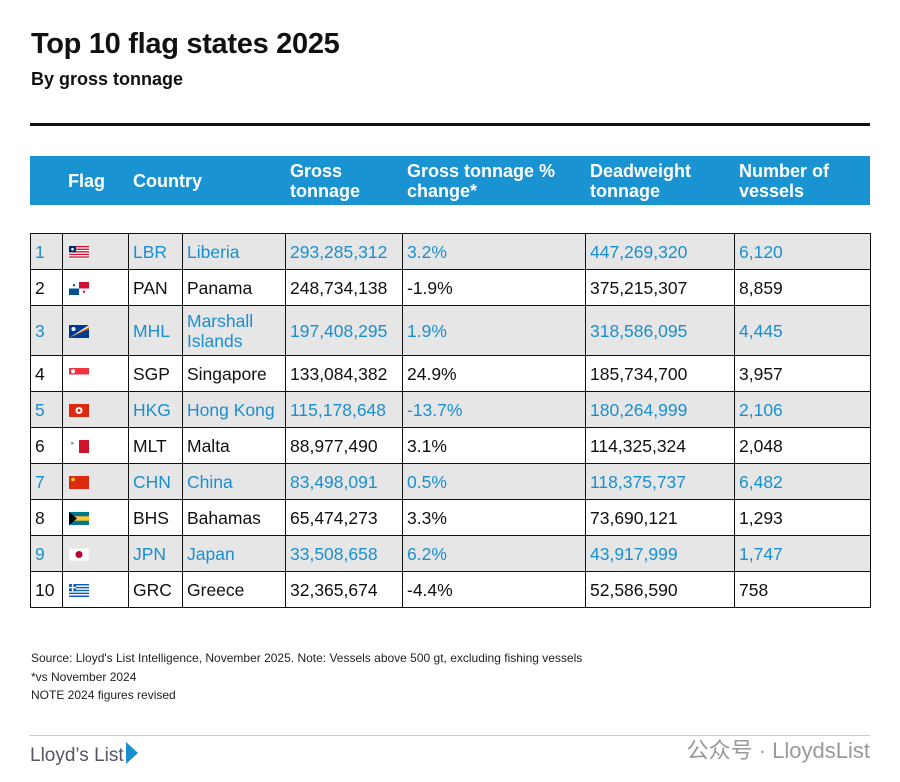 The width and height of the screenshot is (900, 782). I want to click on gt-change-cell: 6.2%, so click(494, 553).